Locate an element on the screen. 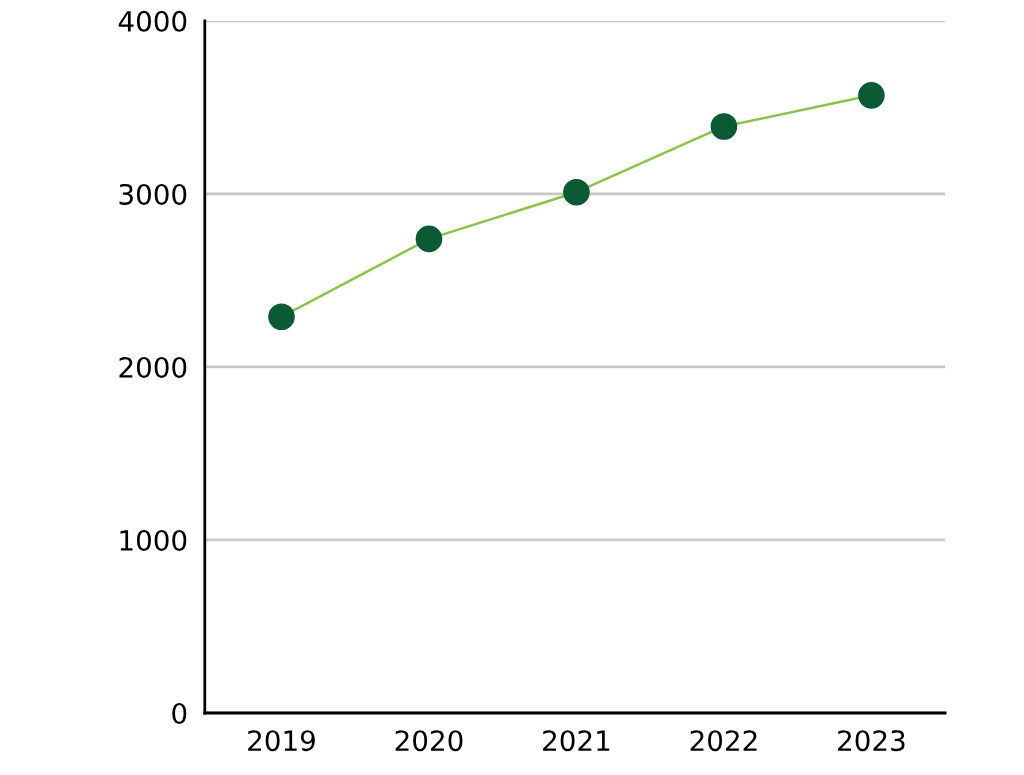 The image size is (1024, 775). y-tick-label: 2000 is located at coordinates (153, 367).